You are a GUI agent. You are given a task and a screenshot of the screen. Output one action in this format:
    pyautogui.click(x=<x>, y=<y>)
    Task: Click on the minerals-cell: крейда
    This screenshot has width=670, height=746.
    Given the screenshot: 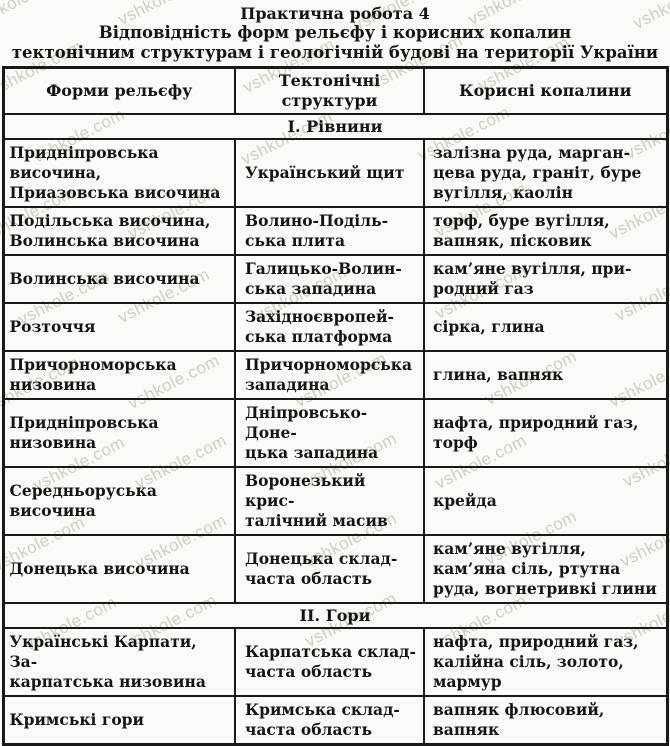 What is the action you would take?
    pyautogui.click(x=545, y=501)
    